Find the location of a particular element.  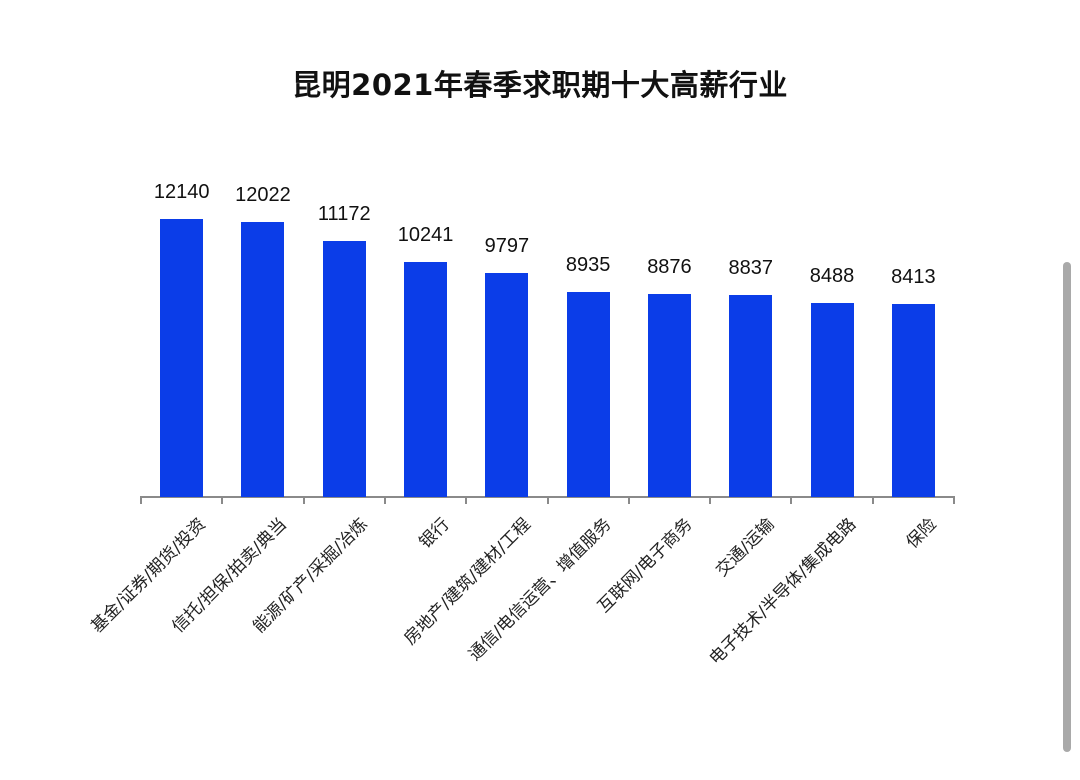

x-tick-label: 电子技术/半导体/集成电路 is located at coordinates (783, 592).